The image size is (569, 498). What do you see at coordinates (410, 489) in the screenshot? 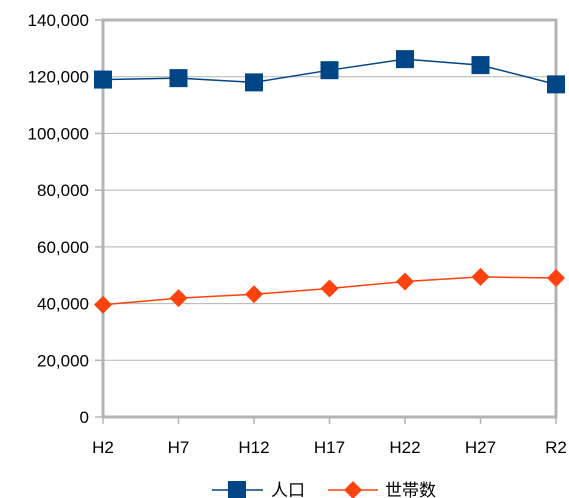
I see `legend-label: 世帯数` at bounding box center [410, 489].